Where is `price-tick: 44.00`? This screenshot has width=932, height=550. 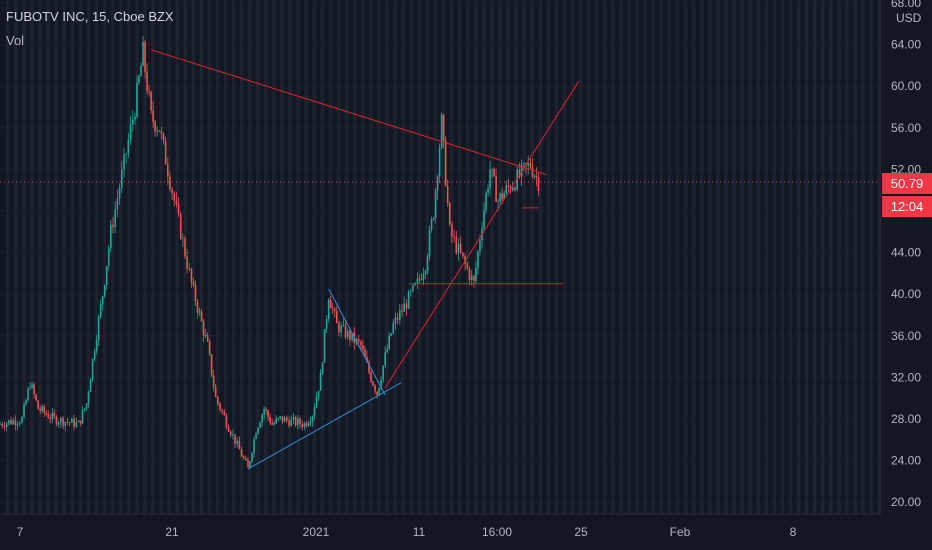 price-tick: 44.00 is located at coordinates (906, 253).